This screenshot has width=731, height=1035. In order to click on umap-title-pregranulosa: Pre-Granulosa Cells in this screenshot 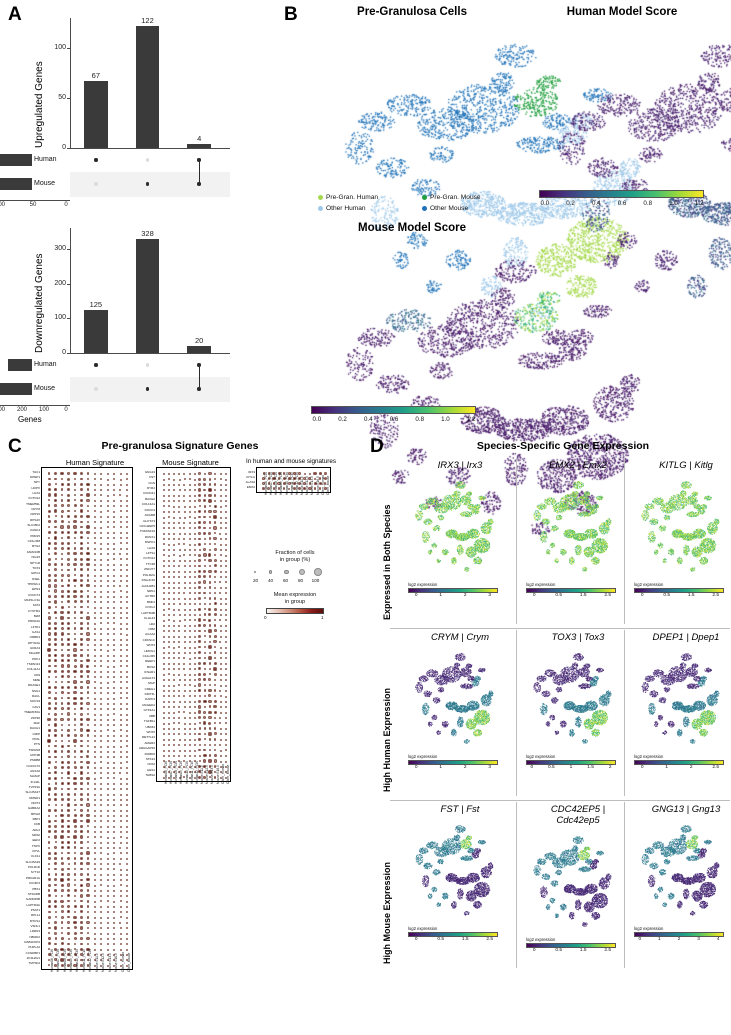, I will do `click(412, 12)`.